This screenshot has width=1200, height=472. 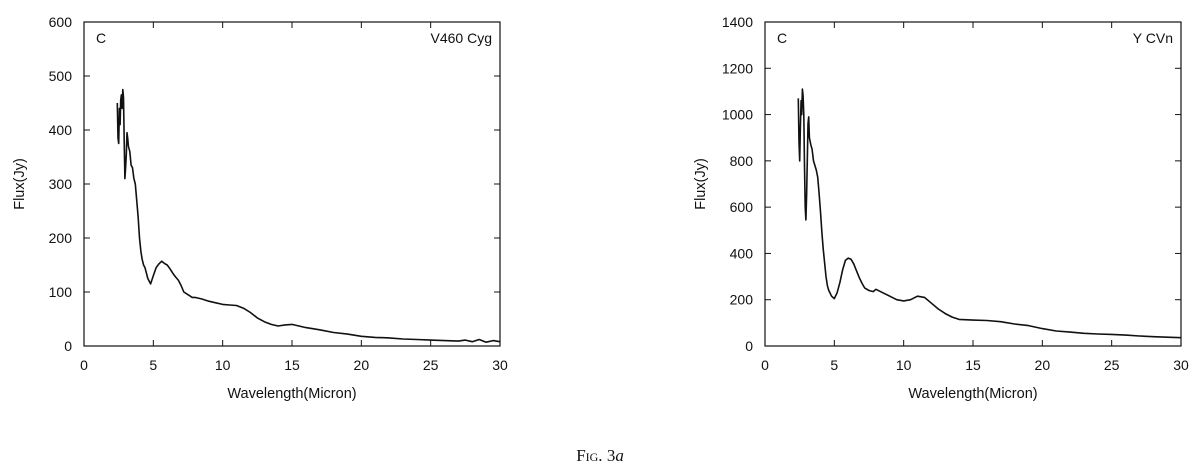 I want to click on y-tick-label: 1000, so click(x=737, y=115).